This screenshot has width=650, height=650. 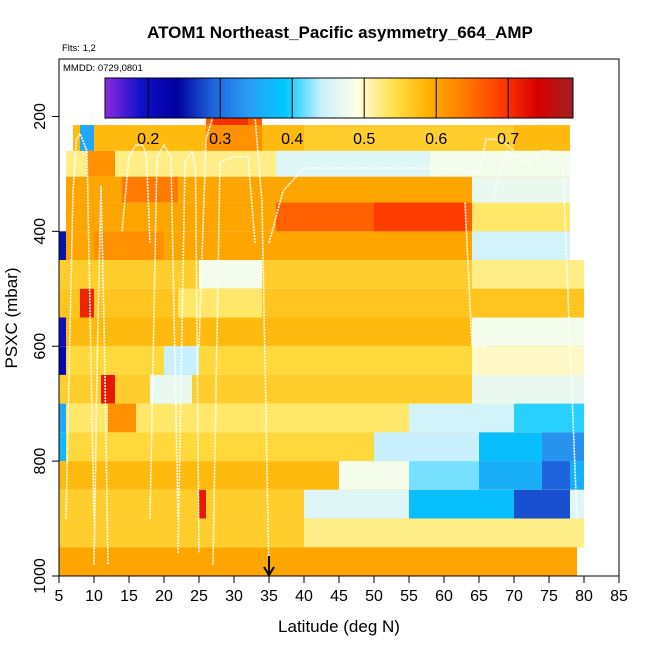 I want to click on x-tick-label: 15, so click(x=129, y=596).